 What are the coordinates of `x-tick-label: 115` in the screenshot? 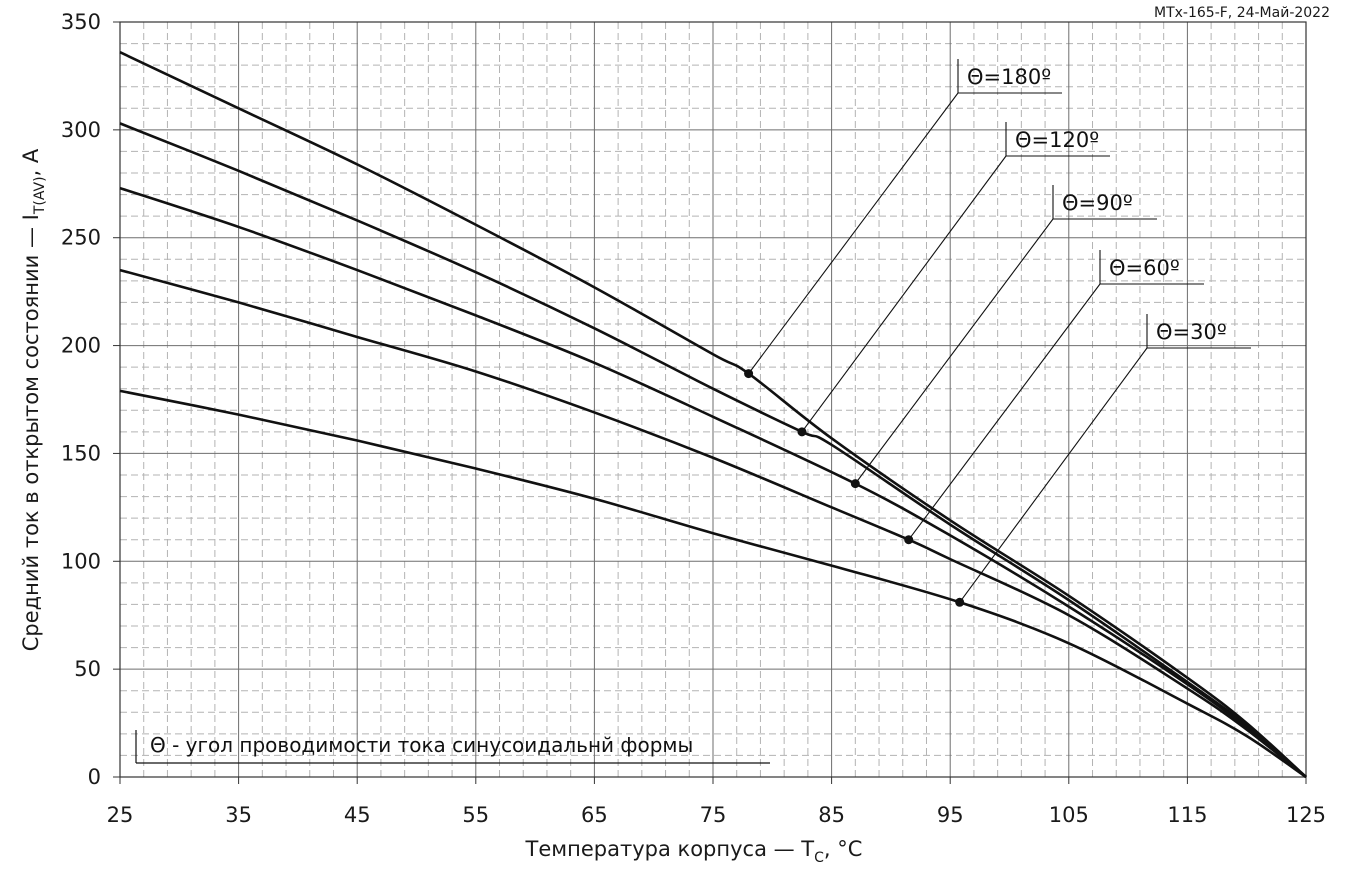 It's located at (1187, 815).